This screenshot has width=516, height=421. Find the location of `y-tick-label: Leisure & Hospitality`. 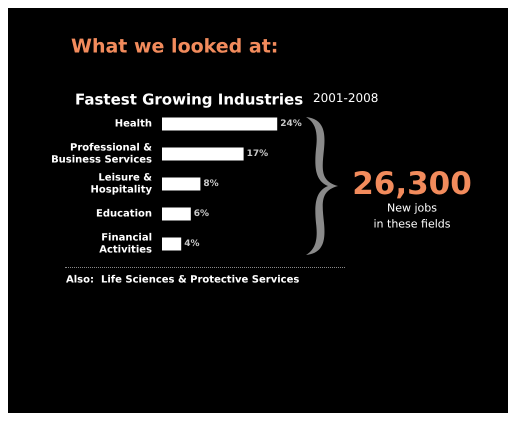

y-tick-label: Leisure & Hospitality is located at coordinates (121, 184).